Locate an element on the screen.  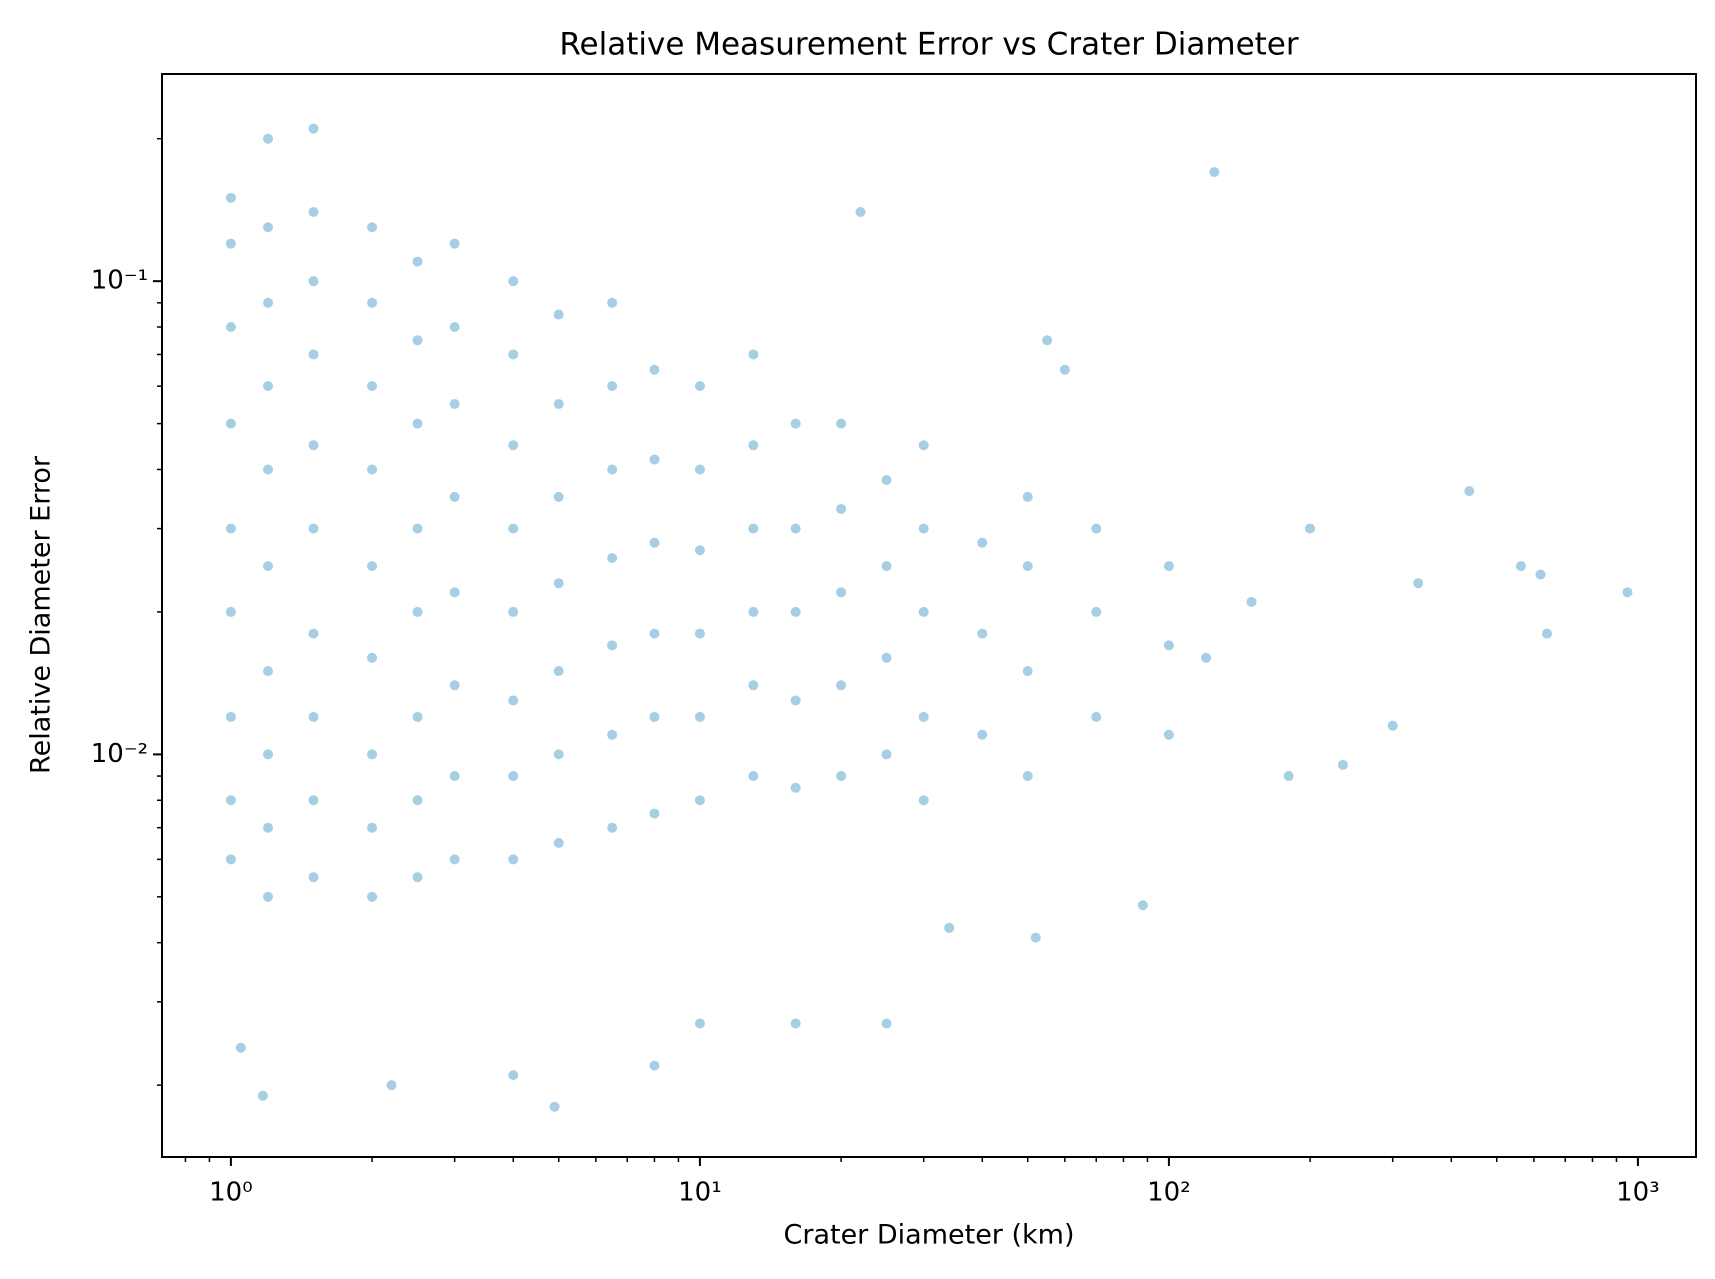
x-tick-label: 10⁰ is located at coordinates (231, 1193).